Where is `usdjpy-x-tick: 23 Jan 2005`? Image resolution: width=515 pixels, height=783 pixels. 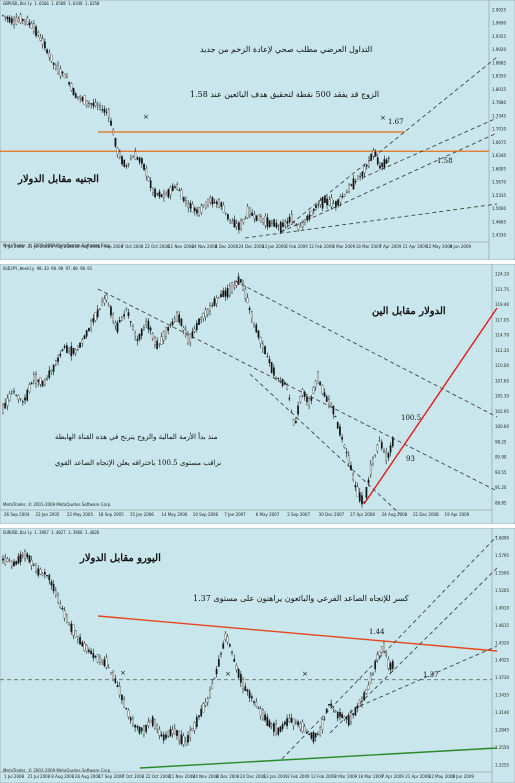 usdjpy-x-tick: 23 Jan 2005 is located at coordinates (47, 514).